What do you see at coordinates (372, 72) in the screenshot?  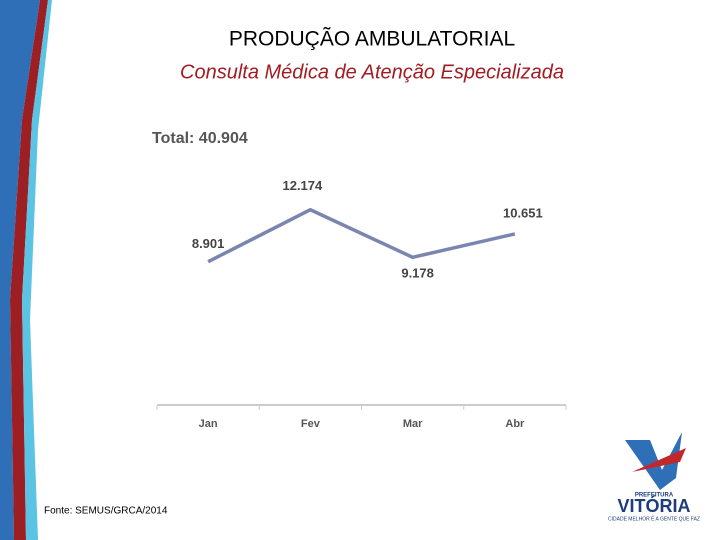 I see `subtitle: Consulta Médica de Atenção Especializada` at bounding box center [372, 72].